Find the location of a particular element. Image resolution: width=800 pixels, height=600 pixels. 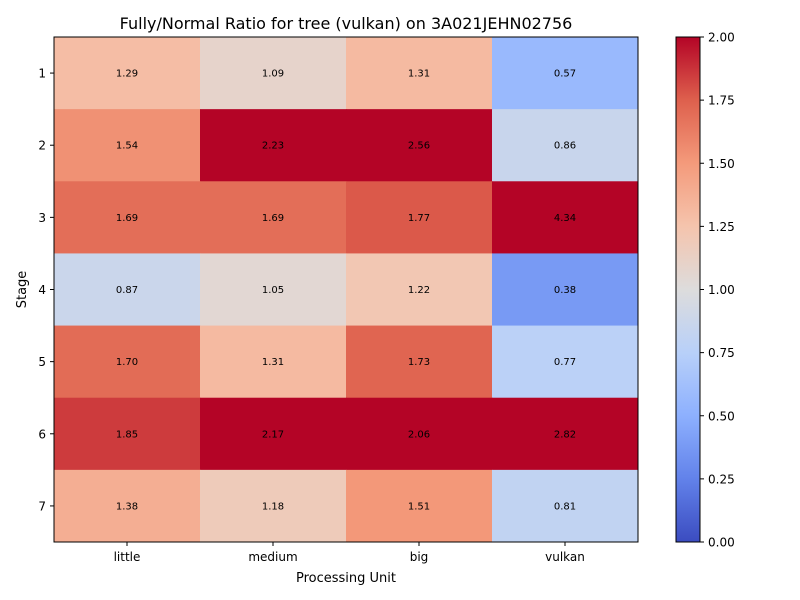

cell-value-label: 4.34 is located at coordinates (565, 218).